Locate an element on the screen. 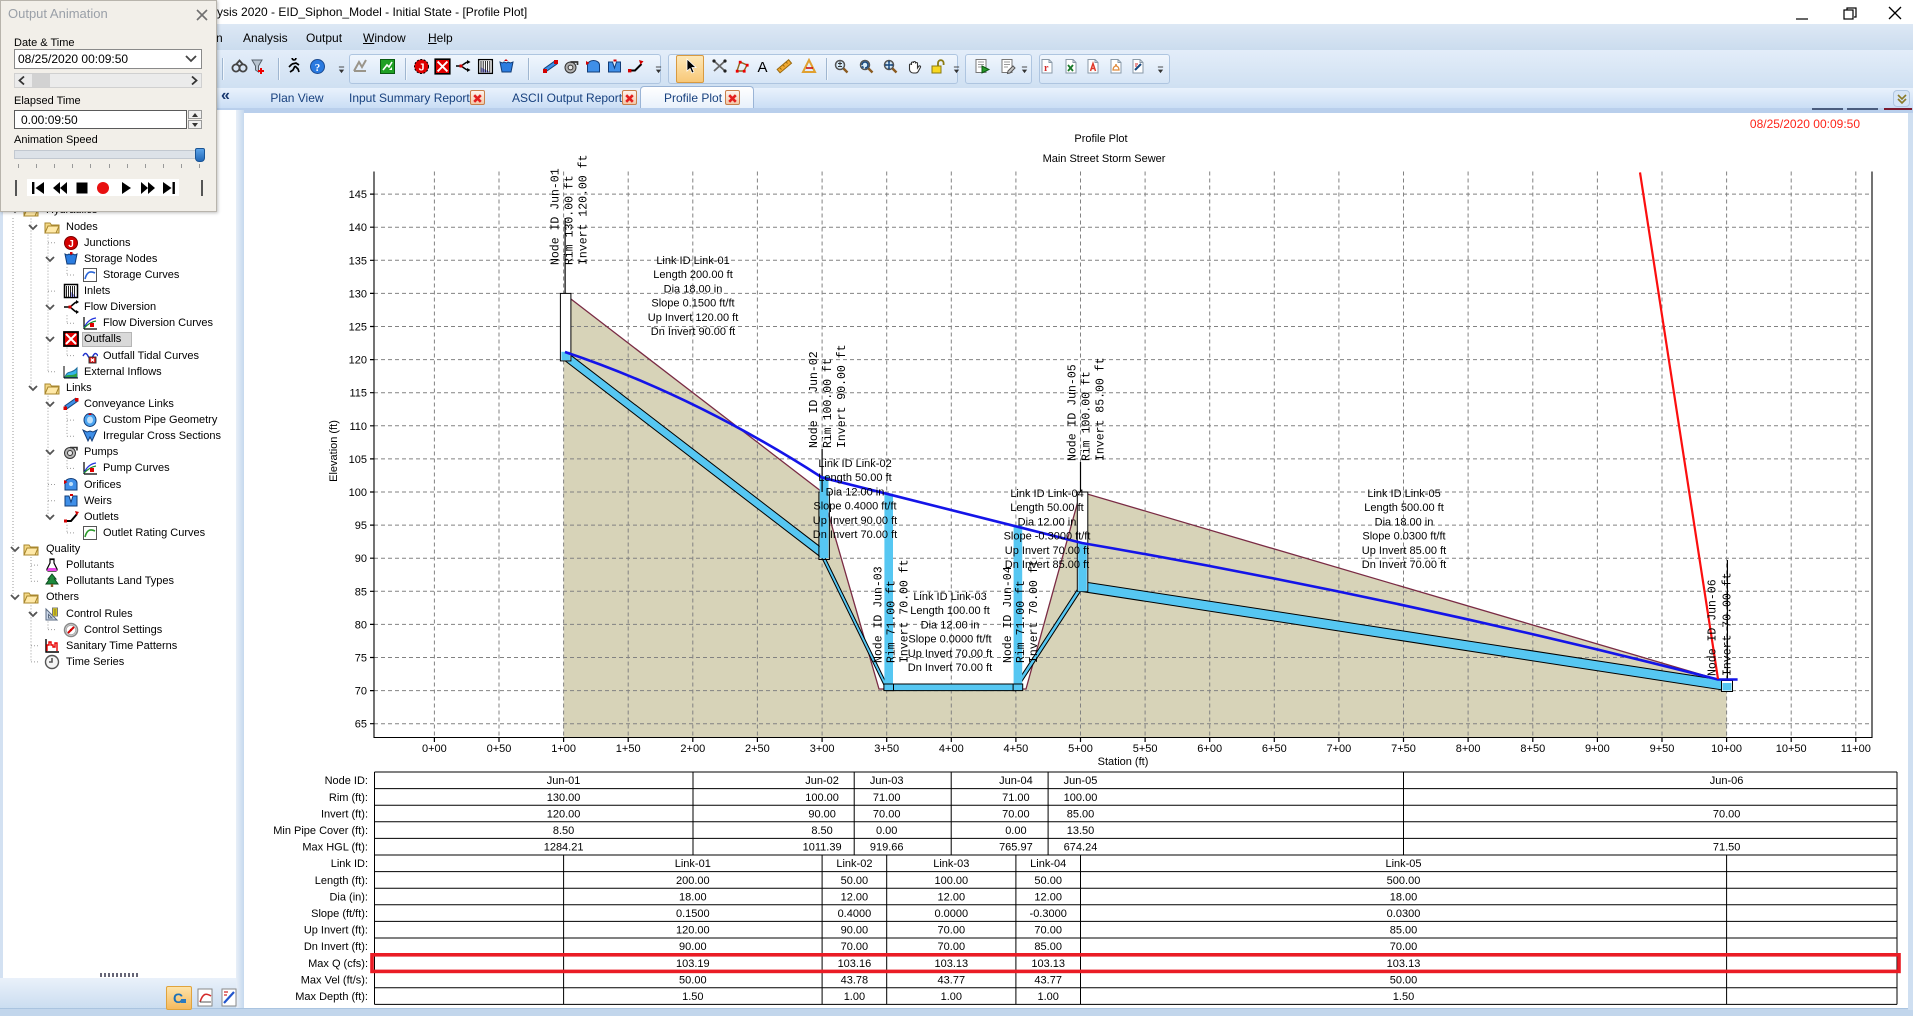 This screenshot has width=1913, height=1016. svg-text: 8+50 is located at coordinates (1532, 749).